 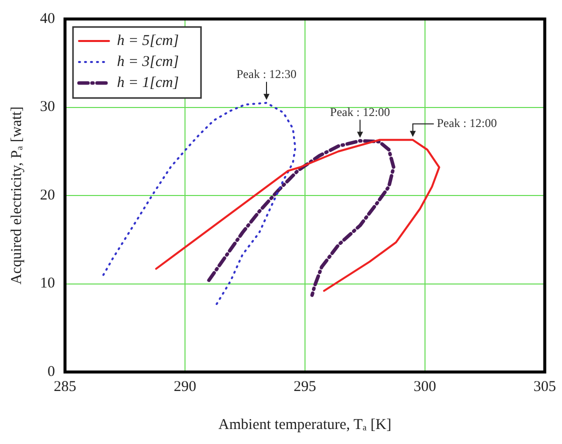 What do you see at coordinates (148, 40) in the screenshot?
I see `legend-label: h = 5[cm]` at bounding box center [148, 40].